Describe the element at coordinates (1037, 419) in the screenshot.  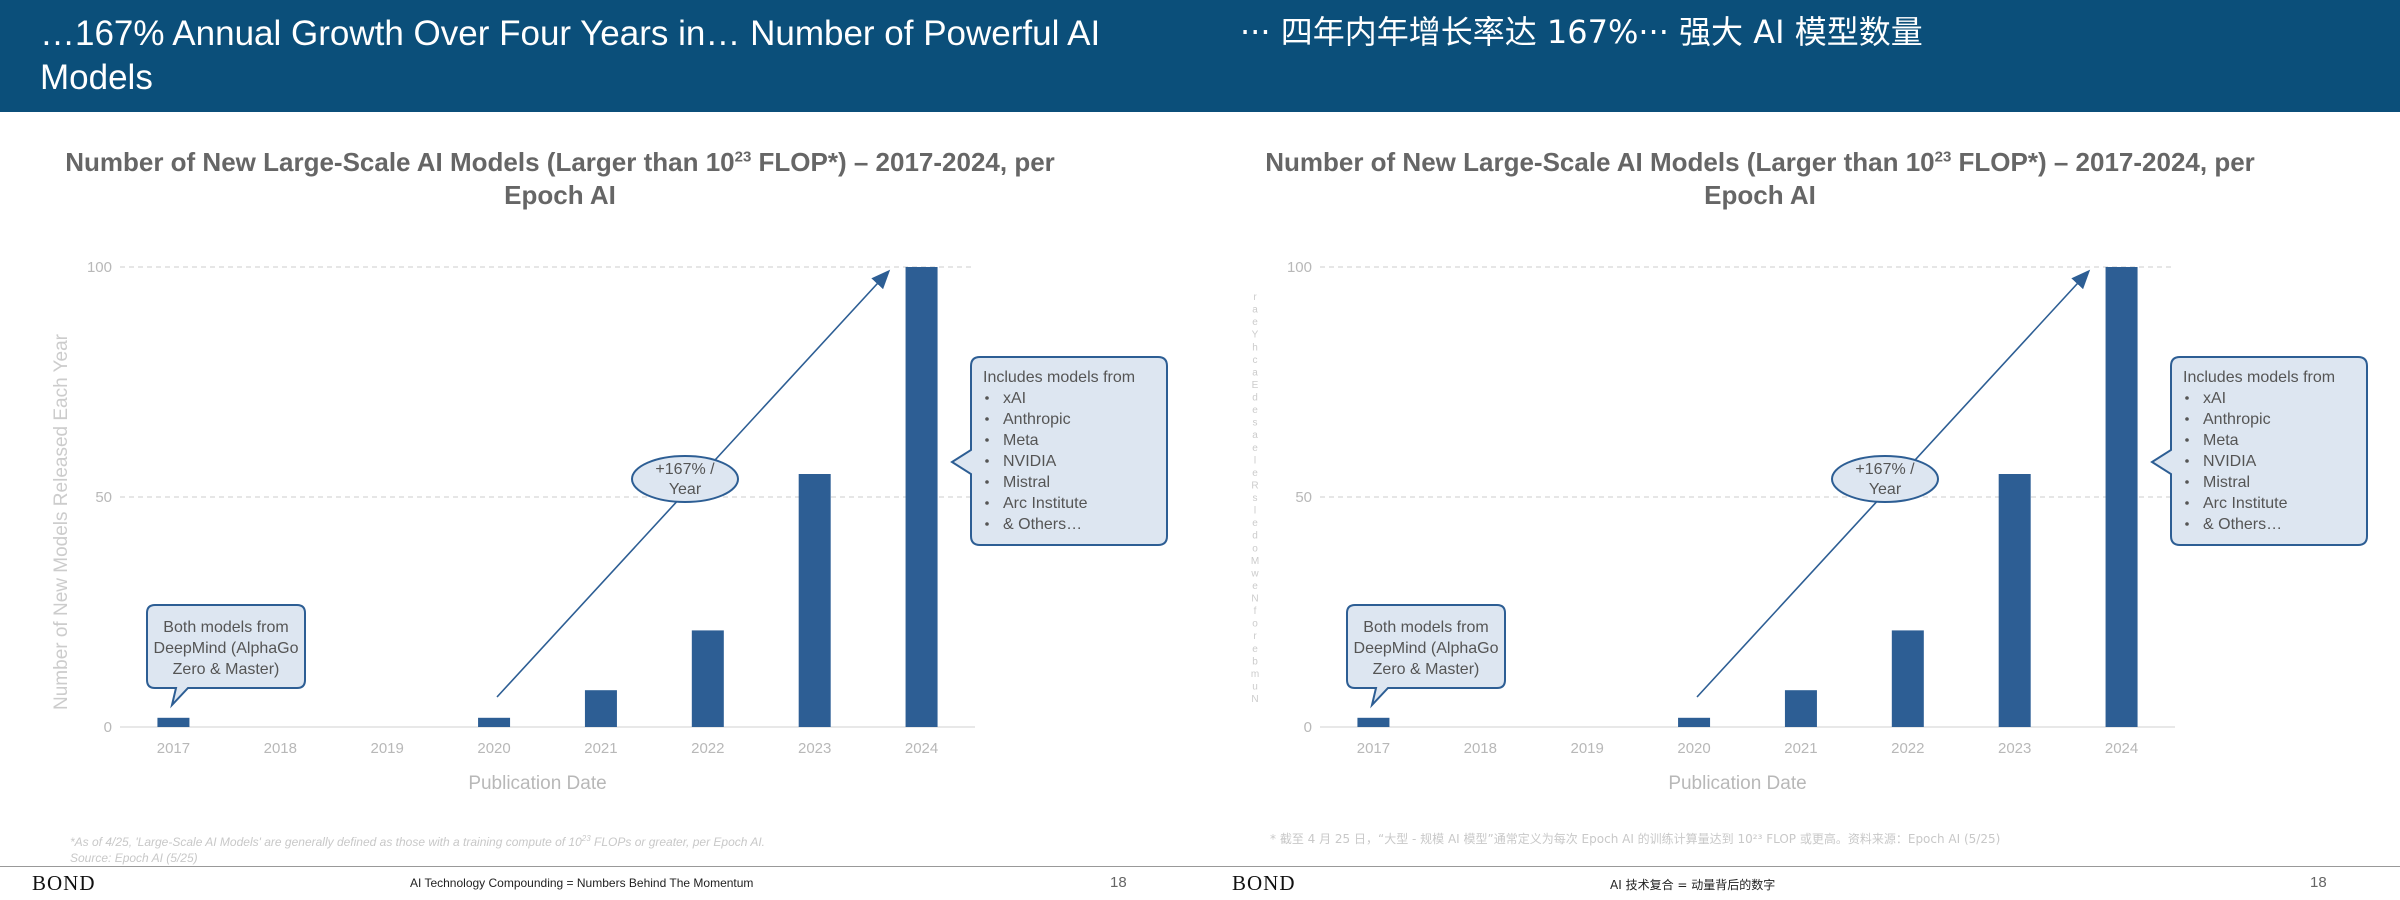
I see `callout-company-item: Anthropic` at that location.